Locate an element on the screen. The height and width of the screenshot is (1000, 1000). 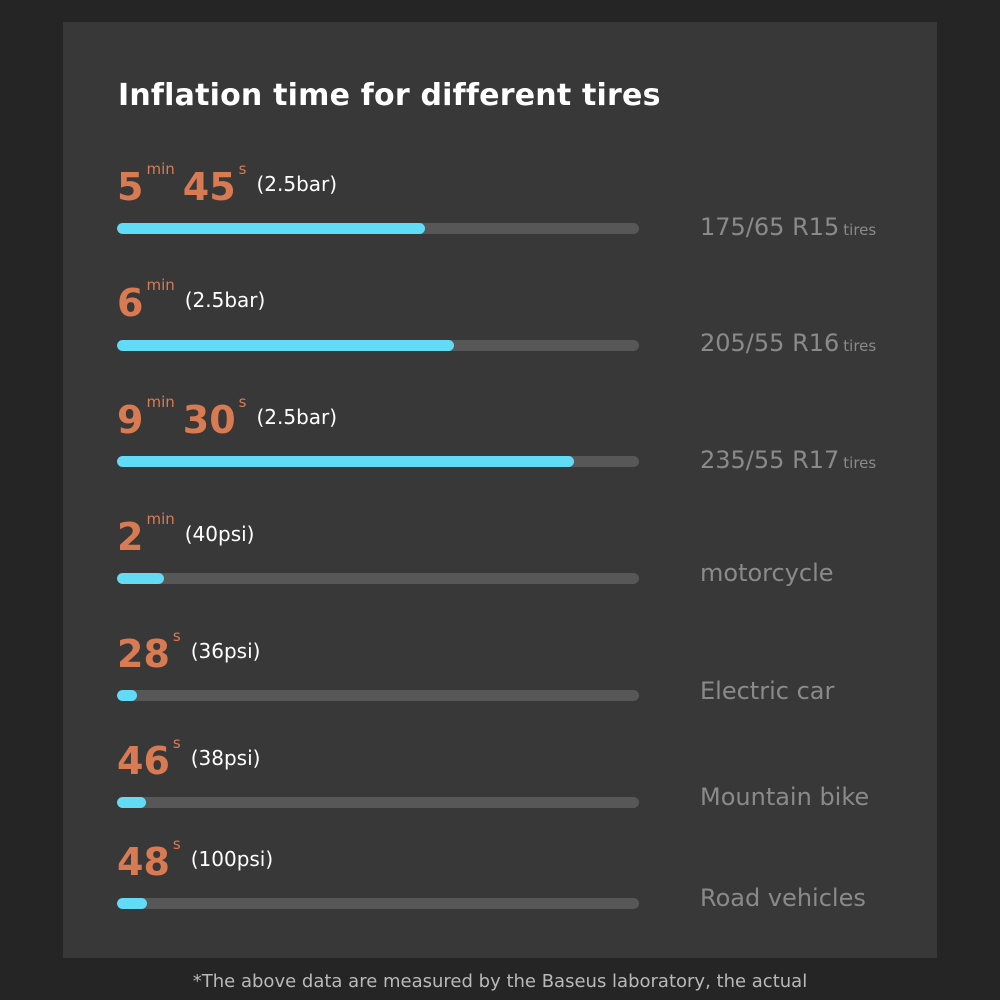
time-readout: 46 s (38psi) is located at coordinates (188, 761).